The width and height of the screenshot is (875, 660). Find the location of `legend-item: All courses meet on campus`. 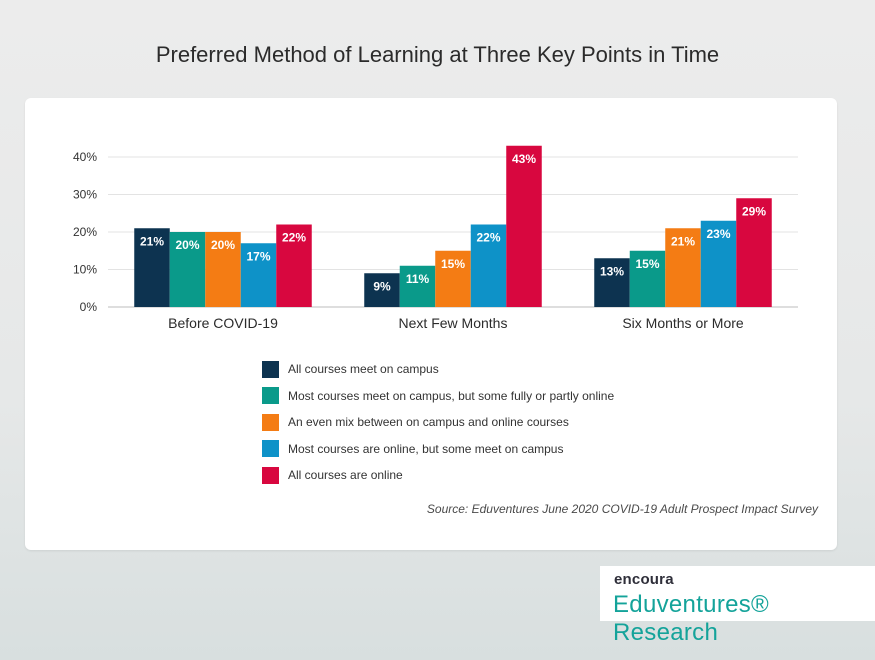

legend-item: All courses meet on campus is located at coordinates (438, 369).